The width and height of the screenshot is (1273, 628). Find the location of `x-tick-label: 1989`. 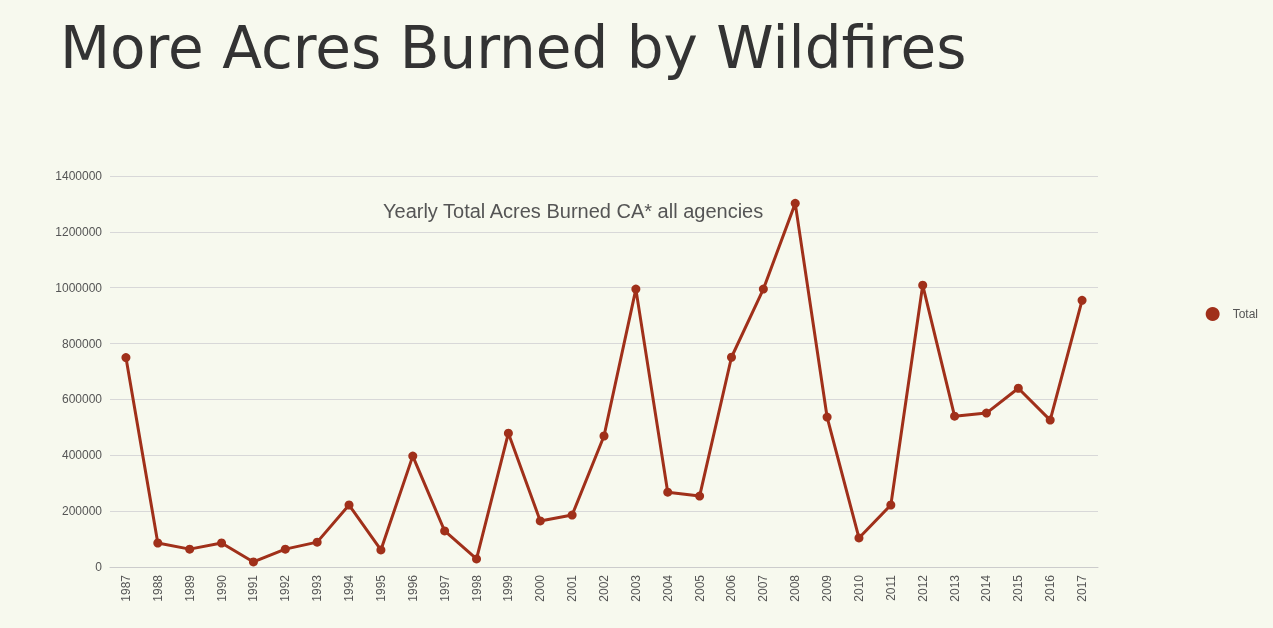

x-tick-label: 1989 is located at coordinates (189, 588).